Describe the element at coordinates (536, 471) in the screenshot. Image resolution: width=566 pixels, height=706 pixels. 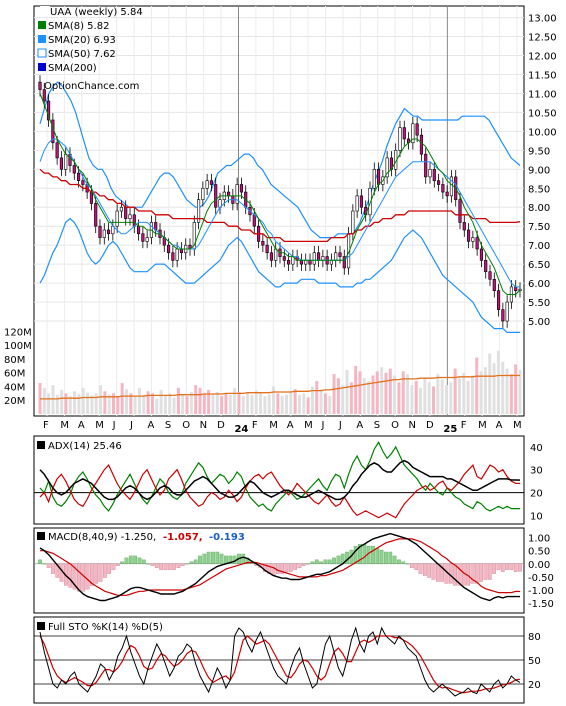
I see `adx-tick-label: 30` at that location.